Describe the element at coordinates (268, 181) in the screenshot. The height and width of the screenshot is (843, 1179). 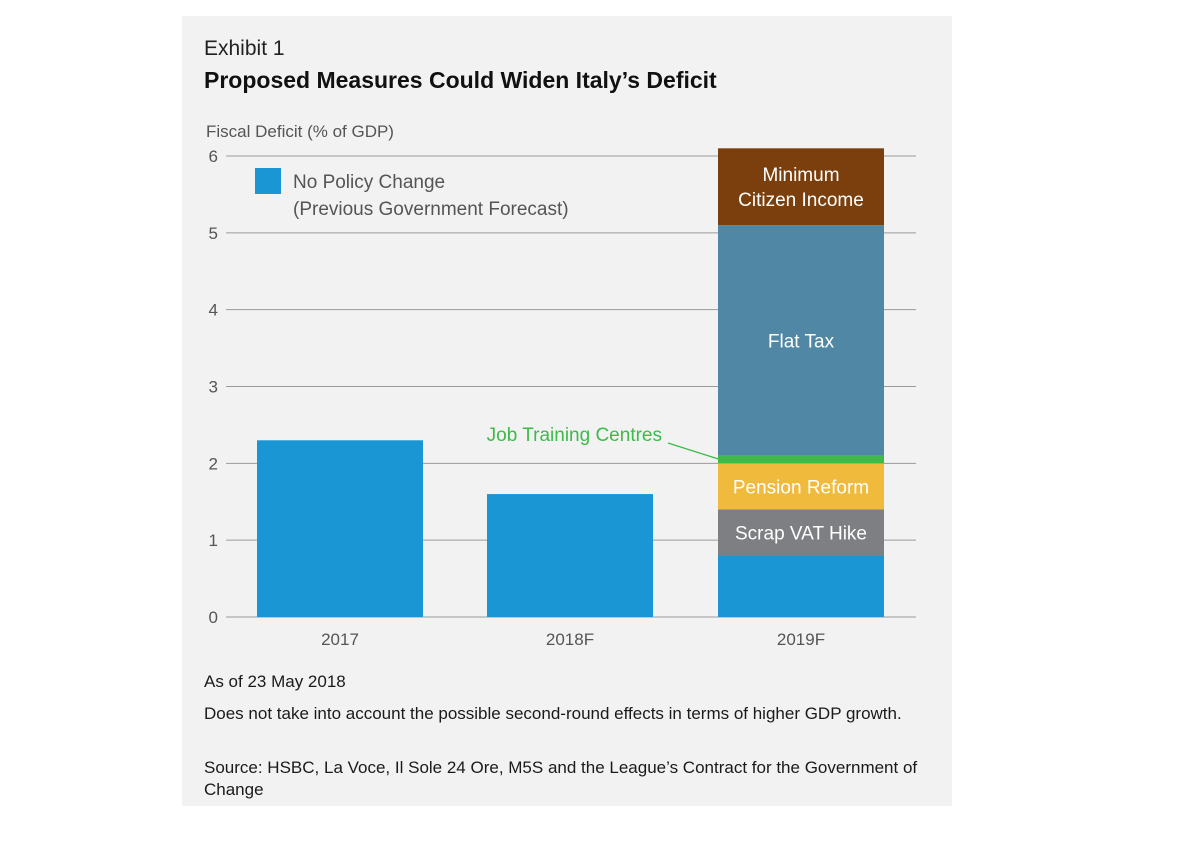
I see `legend-swatch` at that location.